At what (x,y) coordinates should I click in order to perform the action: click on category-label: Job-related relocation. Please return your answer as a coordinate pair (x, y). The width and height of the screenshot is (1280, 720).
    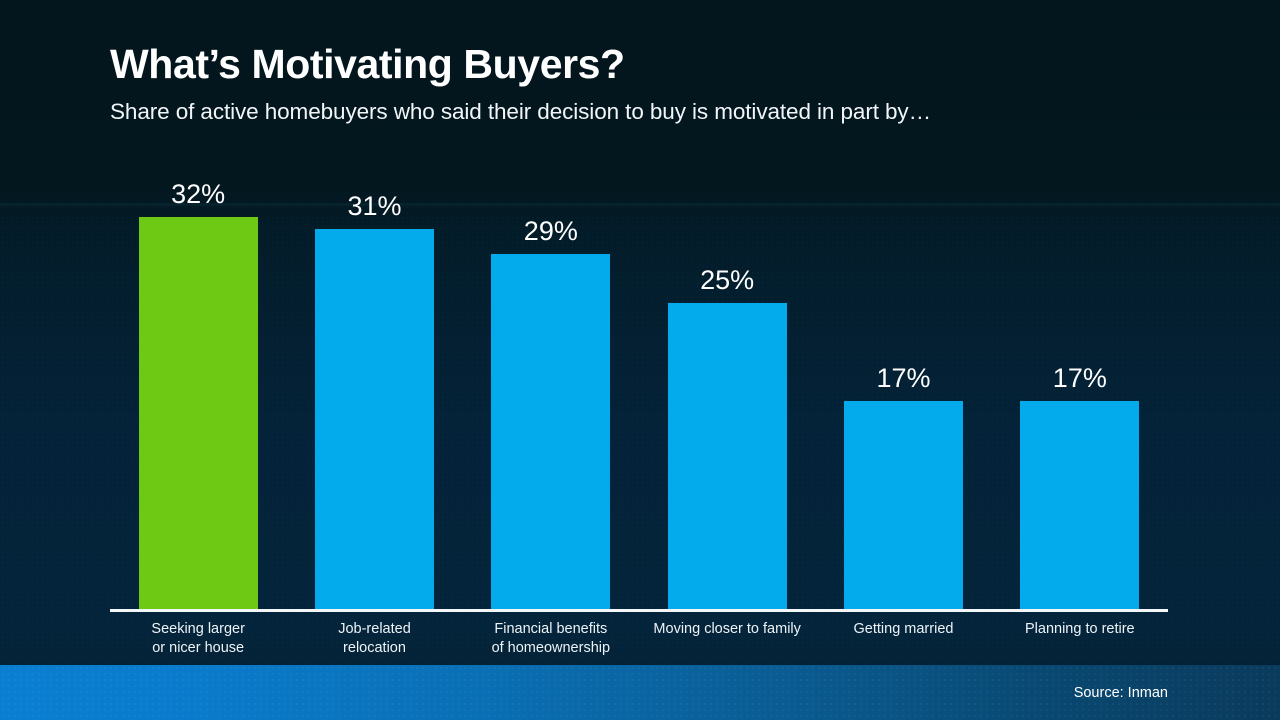
    Looking at the image, I should click on (374, 638).